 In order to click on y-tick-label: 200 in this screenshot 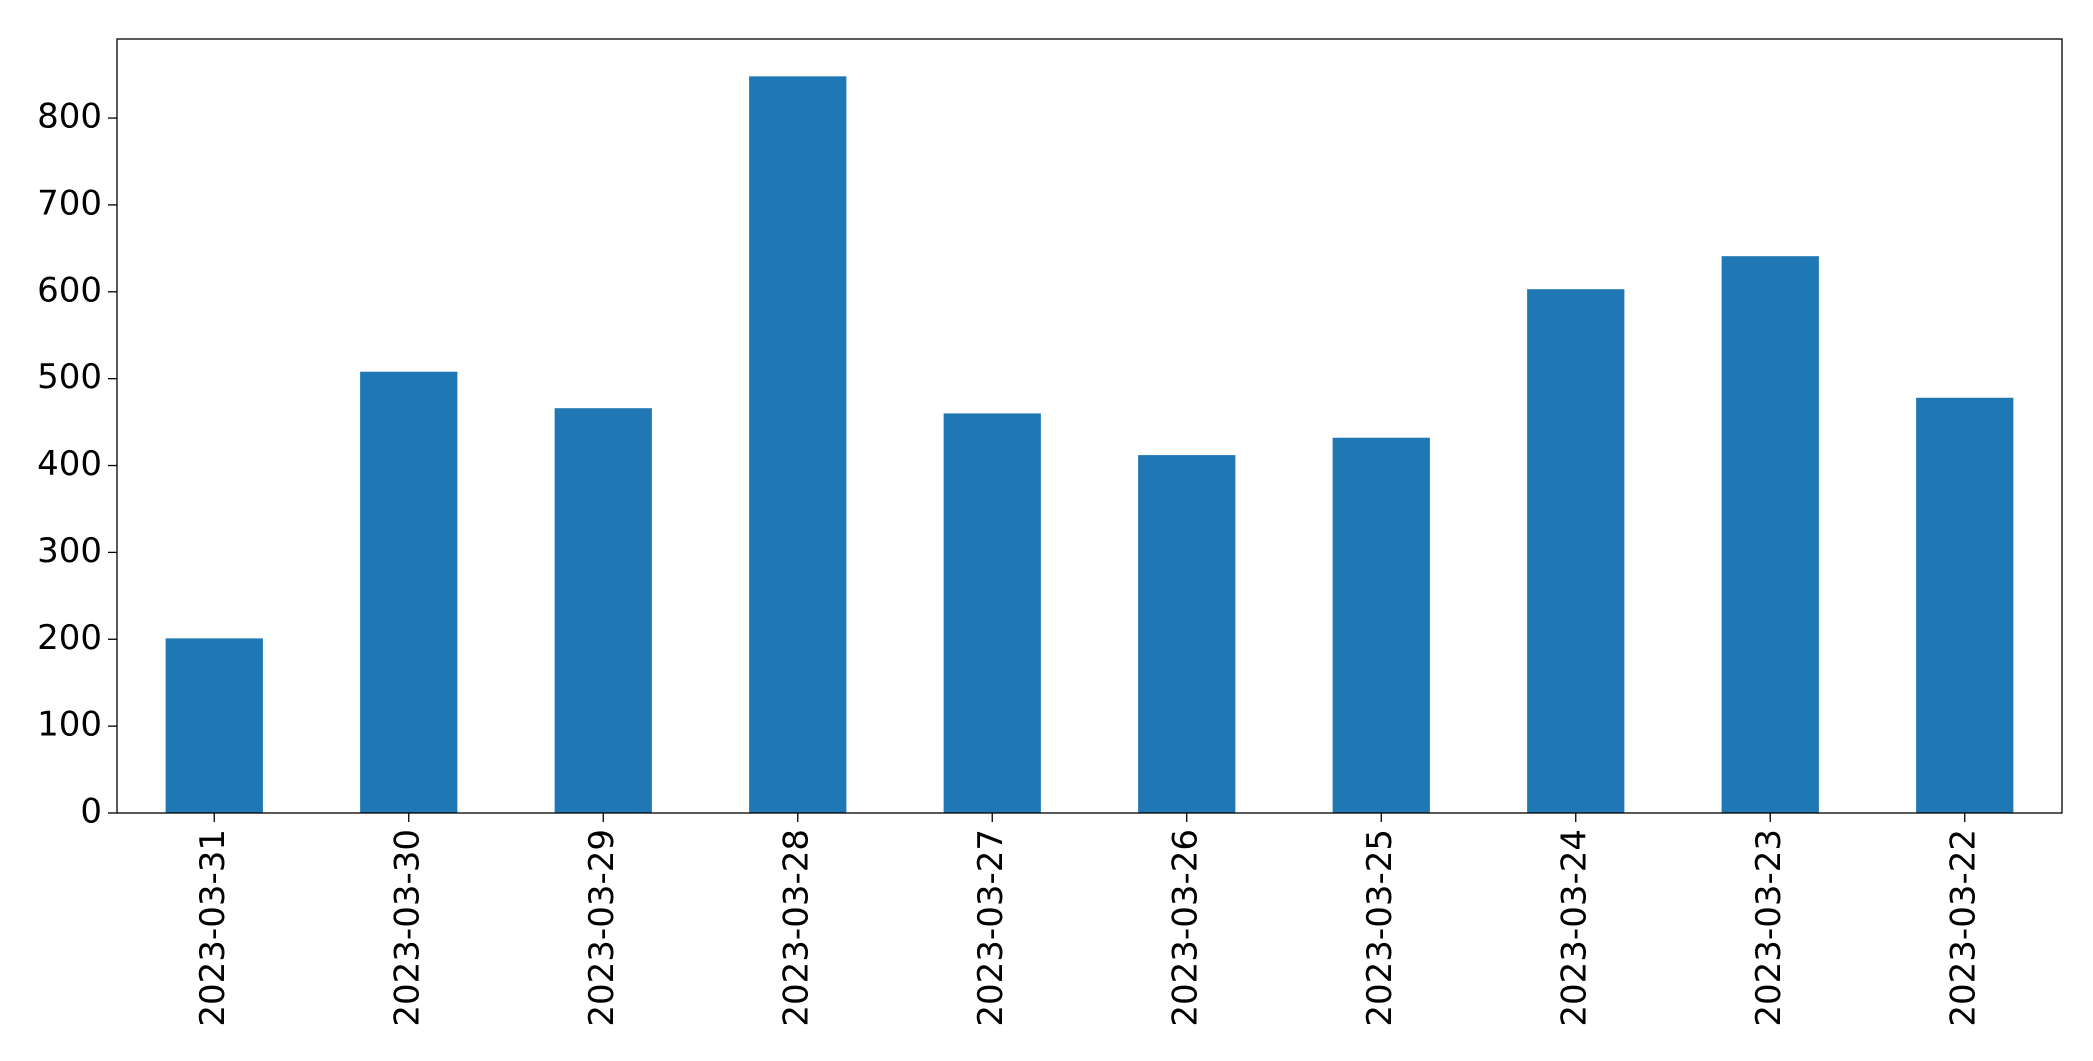, I will do `click(69, 638)`.